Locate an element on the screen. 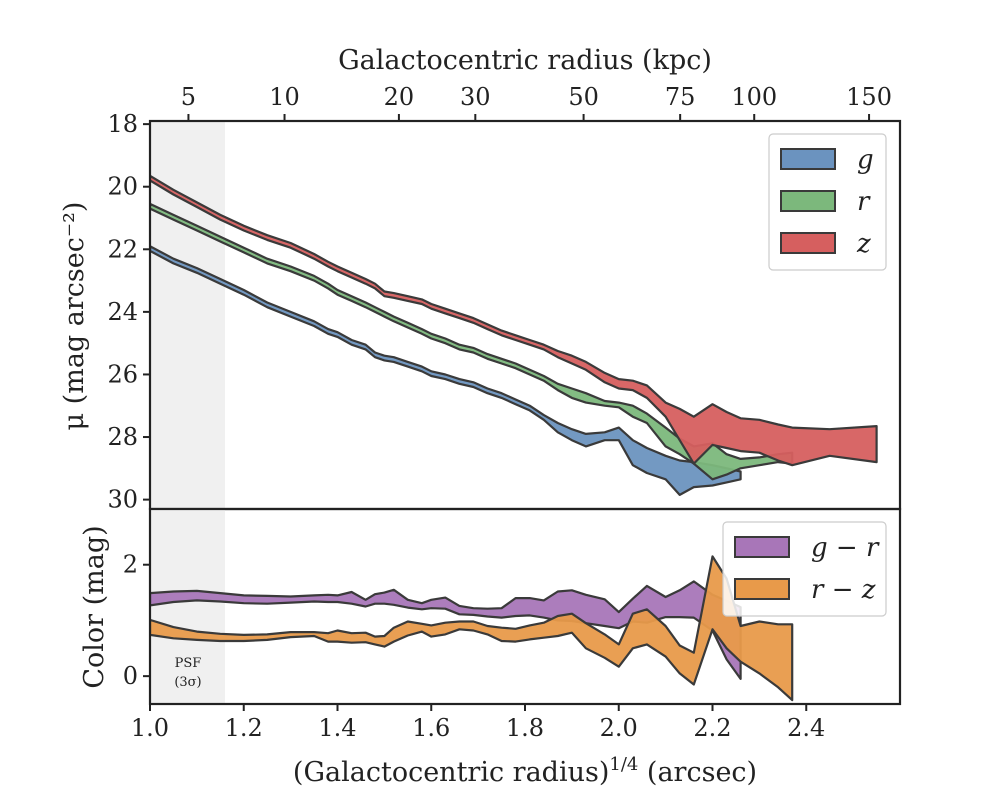 This screenshot has width=1000, height=800. top-x-tick-label: 150 is located at coordinates (869, 97).